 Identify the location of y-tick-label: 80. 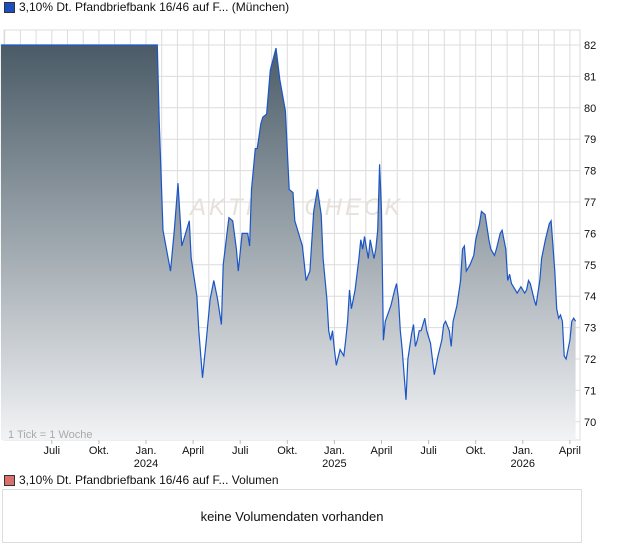
(590, 109).